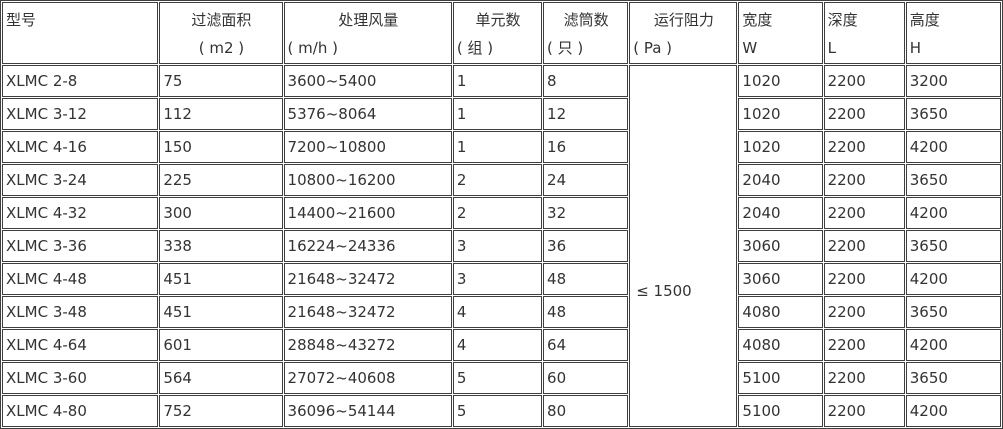  Describe the element at coordinates (367, 246) in the screenshot. I see `cell-air-volume: 16224~24336` at that location.